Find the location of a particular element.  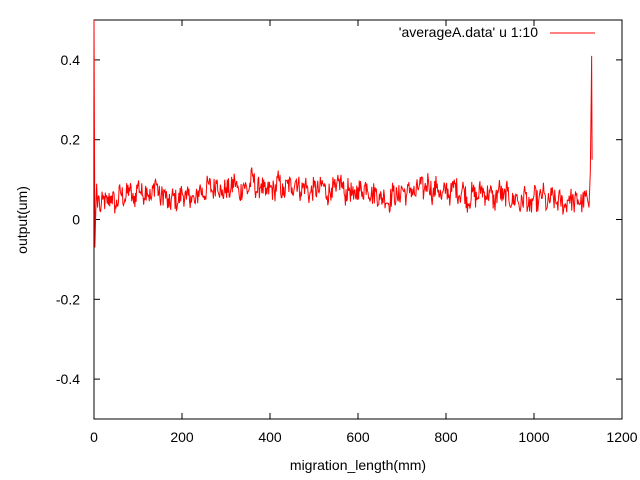

x-tick-label: 1200 is located at coordinates (621, 437).